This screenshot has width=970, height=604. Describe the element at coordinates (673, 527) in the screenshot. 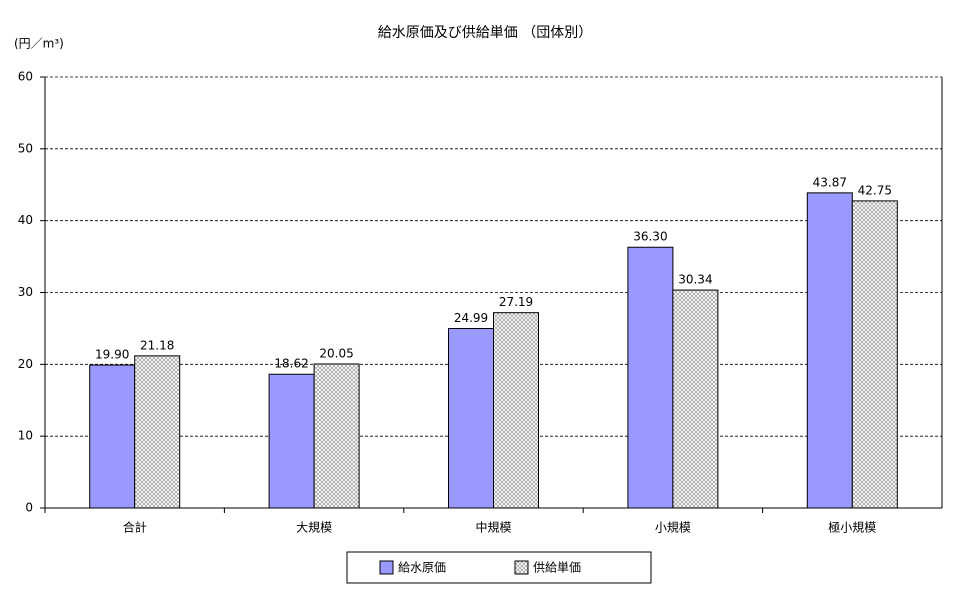

I see `x-tick-label: 小規模` at that location.